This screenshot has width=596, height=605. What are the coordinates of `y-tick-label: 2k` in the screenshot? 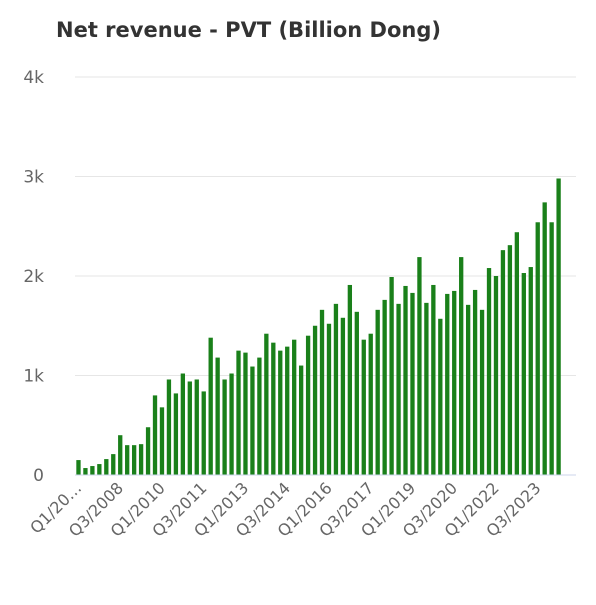 It's located at (33, 277).